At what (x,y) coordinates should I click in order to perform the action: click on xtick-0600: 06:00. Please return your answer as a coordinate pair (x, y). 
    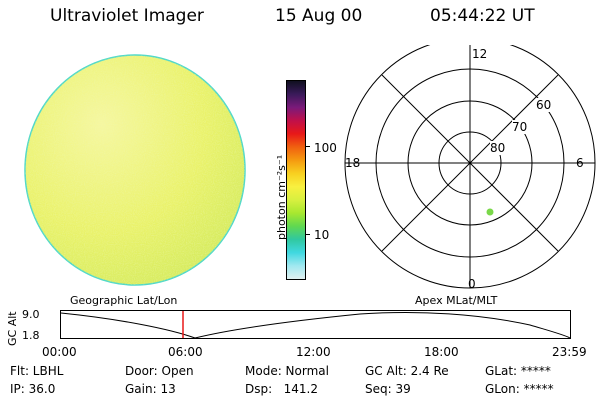
    Looking at the image, I should click on (185, 352).